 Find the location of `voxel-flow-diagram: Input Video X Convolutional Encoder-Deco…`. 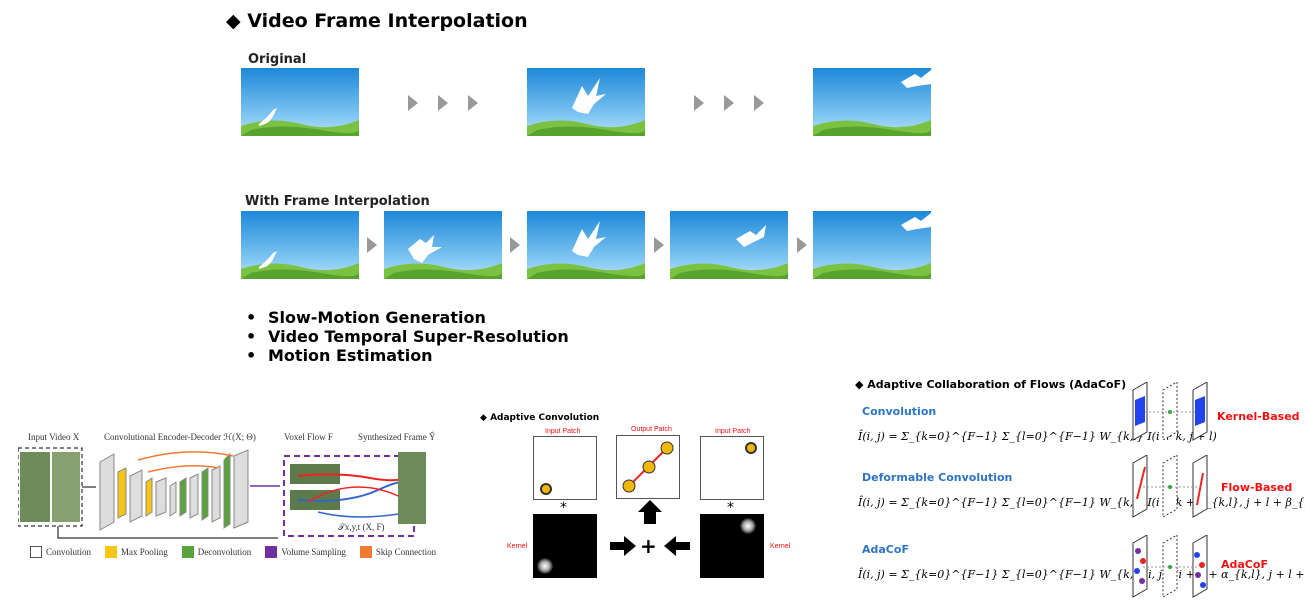

voxel-flow-diagram: Input Video X Convolutional Encoder-Deco… is located at coordinates (230, 495).